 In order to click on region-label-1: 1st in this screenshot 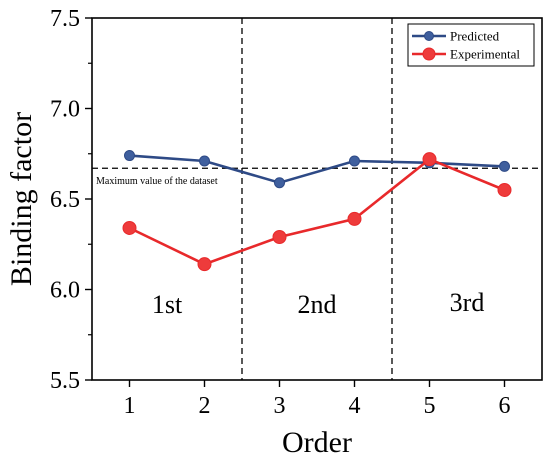, I will do `click(167, 304)`.